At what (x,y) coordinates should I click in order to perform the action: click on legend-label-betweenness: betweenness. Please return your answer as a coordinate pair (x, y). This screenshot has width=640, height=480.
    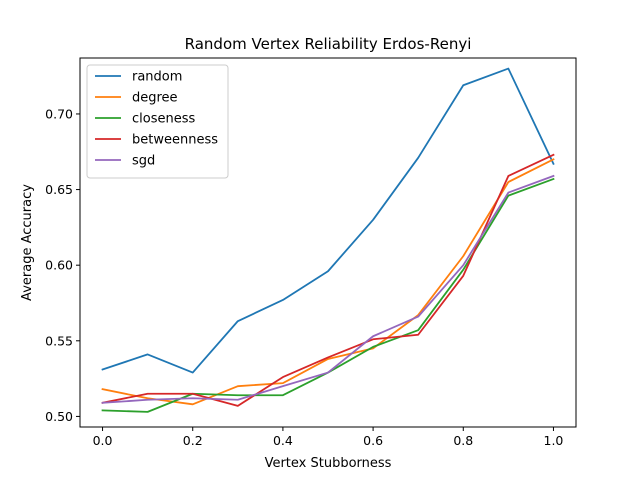
    Looking at the image, I should click on (175, 140).